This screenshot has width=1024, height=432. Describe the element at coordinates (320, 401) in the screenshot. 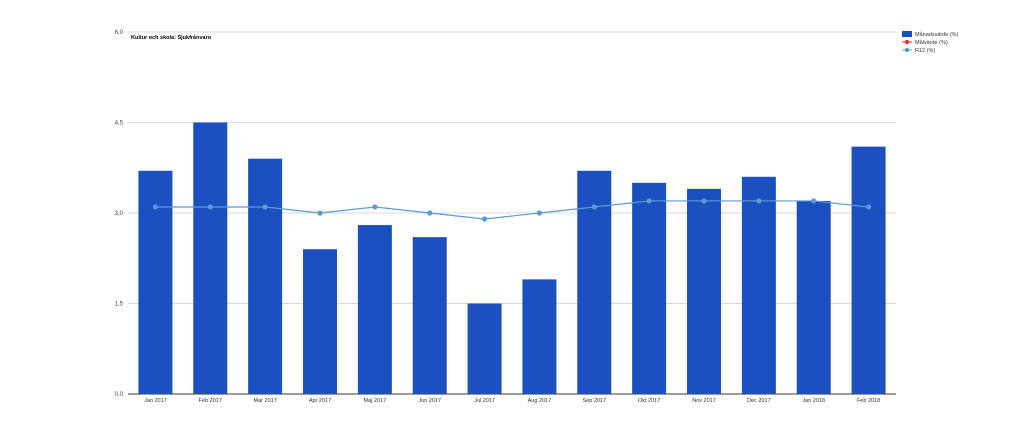

I see `x-tick-label: Apr 2017` at that location.